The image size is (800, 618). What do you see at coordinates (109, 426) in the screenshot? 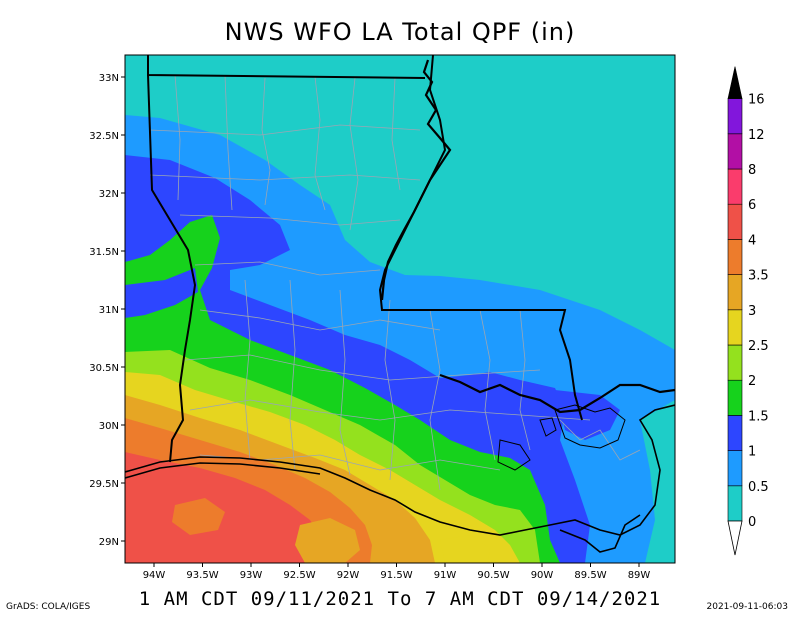
I see `lat-label: 30N` at bounding box center [109, 426].